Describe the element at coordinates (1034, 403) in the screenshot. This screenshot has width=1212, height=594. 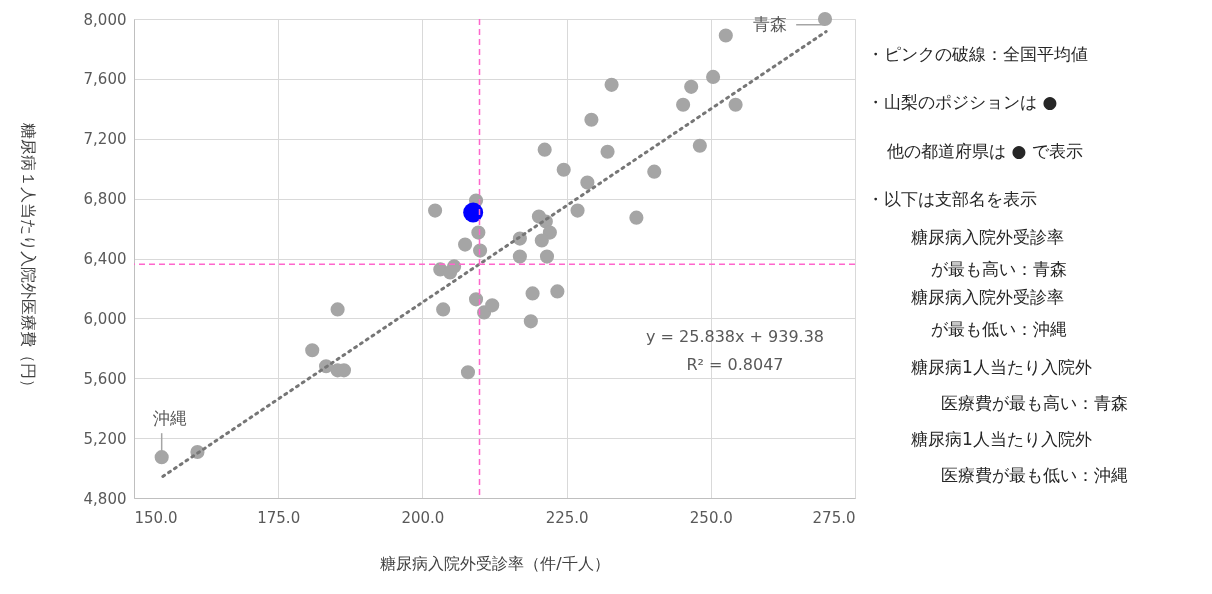
I see `text: 医療費が最も高い：青森` at that location.